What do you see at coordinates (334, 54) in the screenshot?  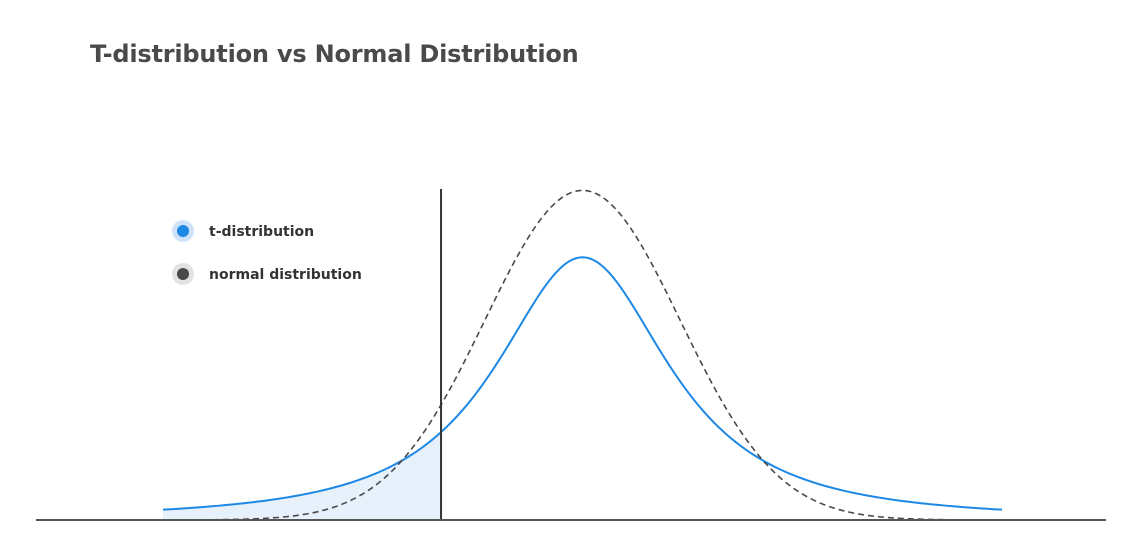 I see `chart-title: T-distribution vs Normal Distribution` at bounding box center [334, 54].